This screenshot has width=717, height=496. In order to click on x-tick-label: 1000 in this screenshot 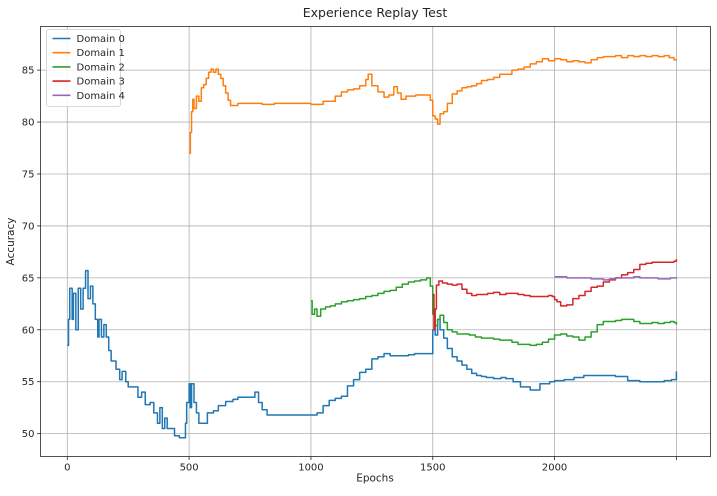, I will do `click(310, 468)`.